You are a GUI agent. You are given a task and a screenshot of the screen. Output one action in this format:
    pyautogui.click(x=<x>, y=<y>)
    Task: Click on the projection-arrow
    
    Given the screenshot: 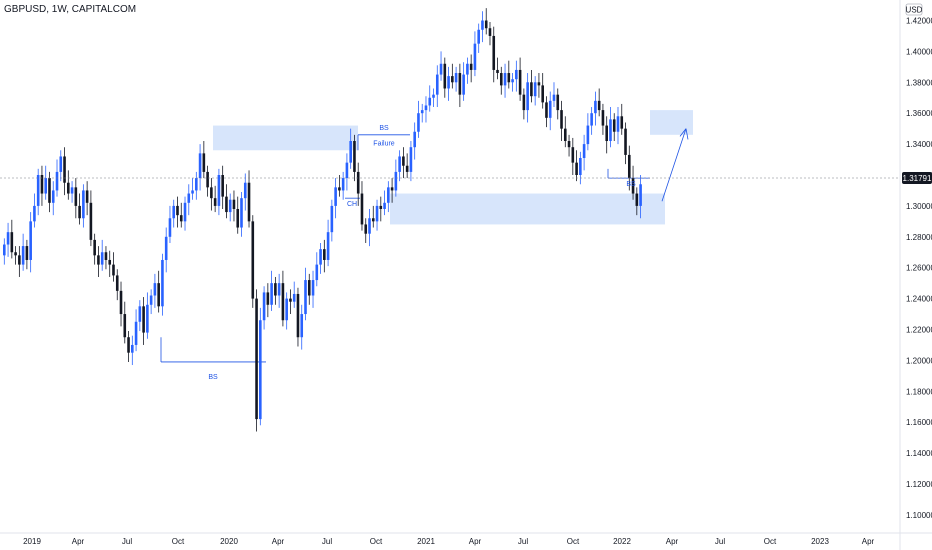 What is the action you would take?
    pyautogui.click(x=674, y=165)
    